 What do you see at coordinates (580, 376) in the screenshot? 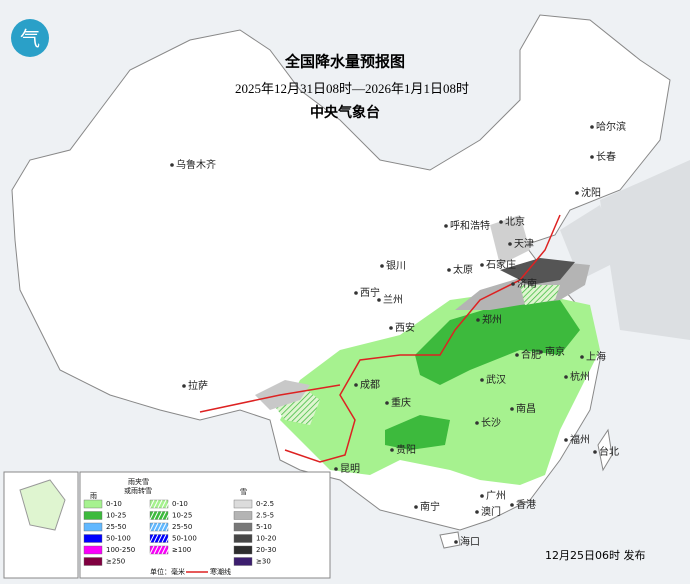
I see `city-label: 杭州` at bounding box center [580, 376].